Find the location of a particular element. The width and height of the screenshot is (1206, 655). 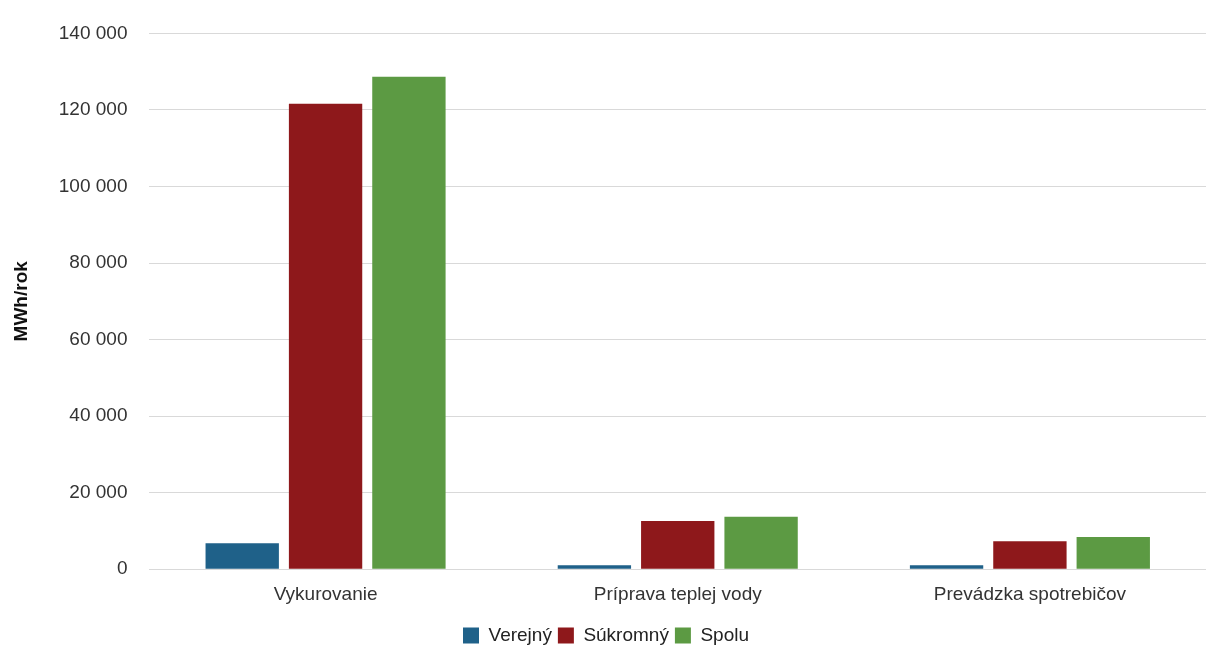

y-tick-label: 140 000 is located at coordinates (93, 32).